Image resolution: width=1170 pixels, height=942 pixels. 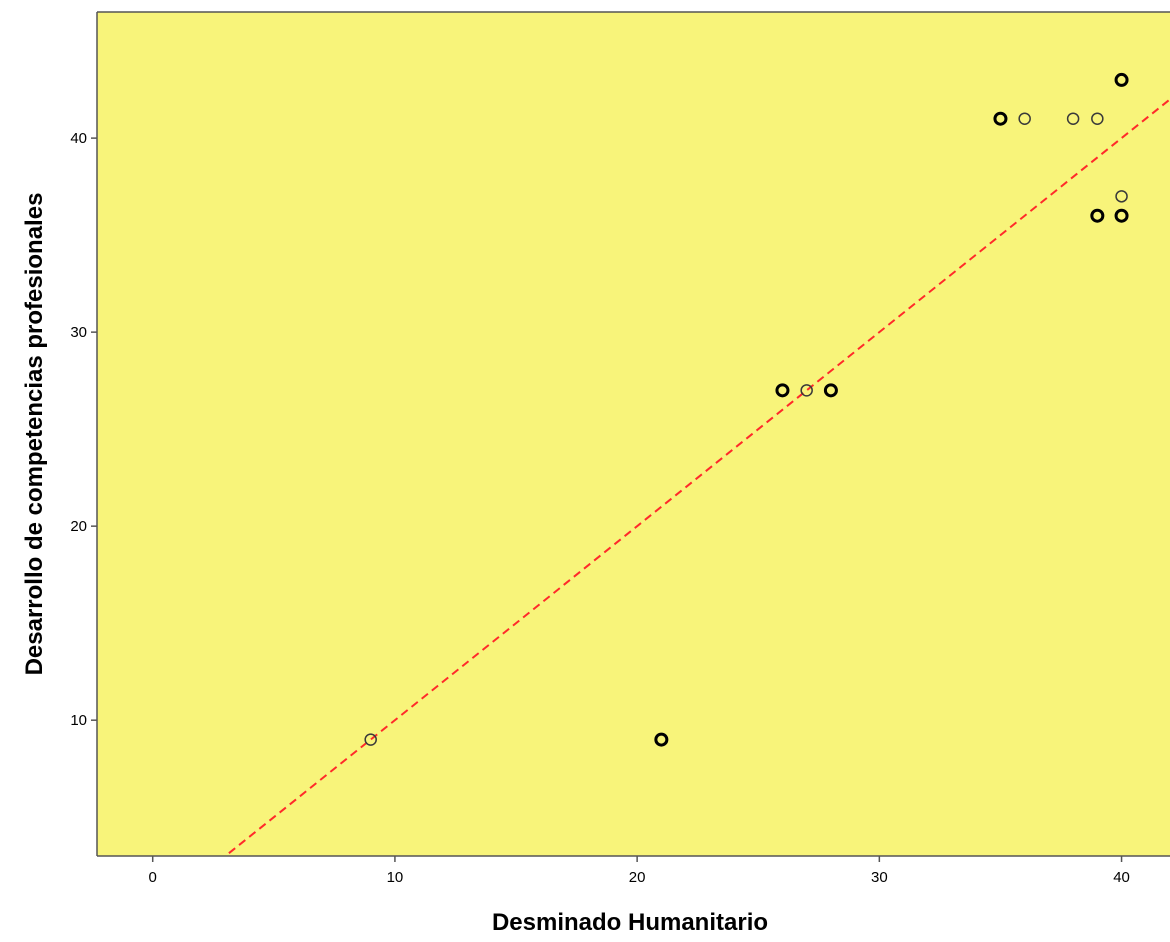 I want to click on y-tick-label: 20, so click(x=78, y=526).